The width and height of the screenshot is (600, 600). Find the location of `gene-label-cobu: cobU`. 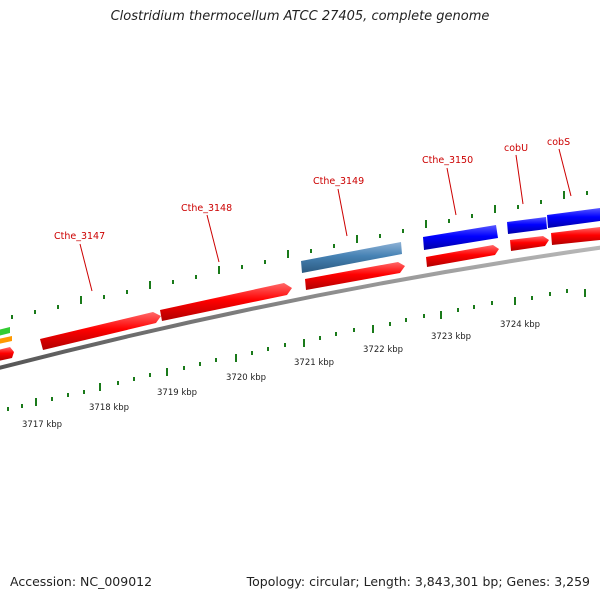

gene-label-cobu: cobU is located at coordinates (516, 148).